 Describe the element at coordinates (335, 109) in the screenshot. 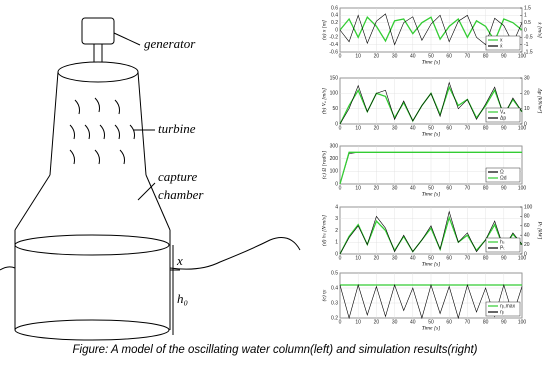

I see `y-tick-label: 50` at that location.